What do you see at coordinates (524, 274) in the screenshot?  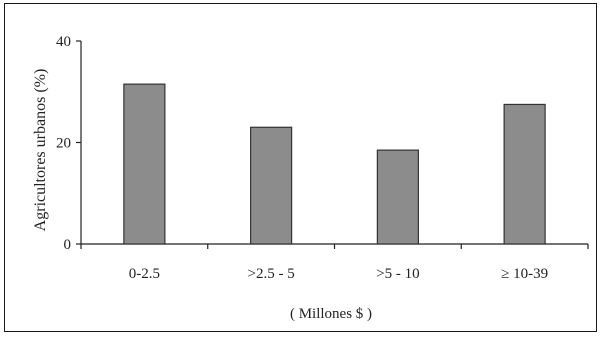 I see `x-tick-label: ≥ 10-39` at bounding box center [524, 274].